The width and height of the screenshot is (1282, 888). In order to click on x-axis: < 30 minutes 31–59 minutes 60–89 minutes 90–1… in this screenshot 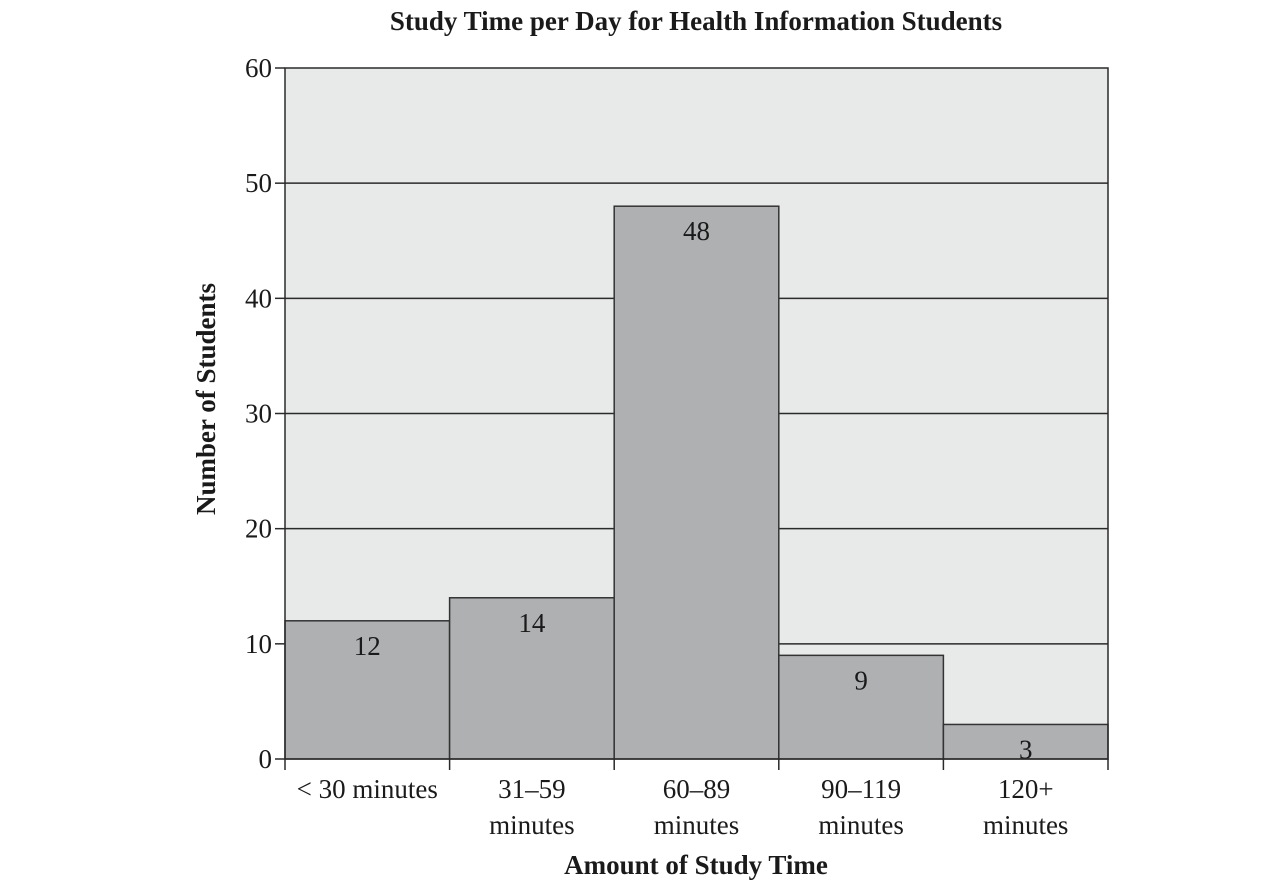, I will do `click(696, 799)`.